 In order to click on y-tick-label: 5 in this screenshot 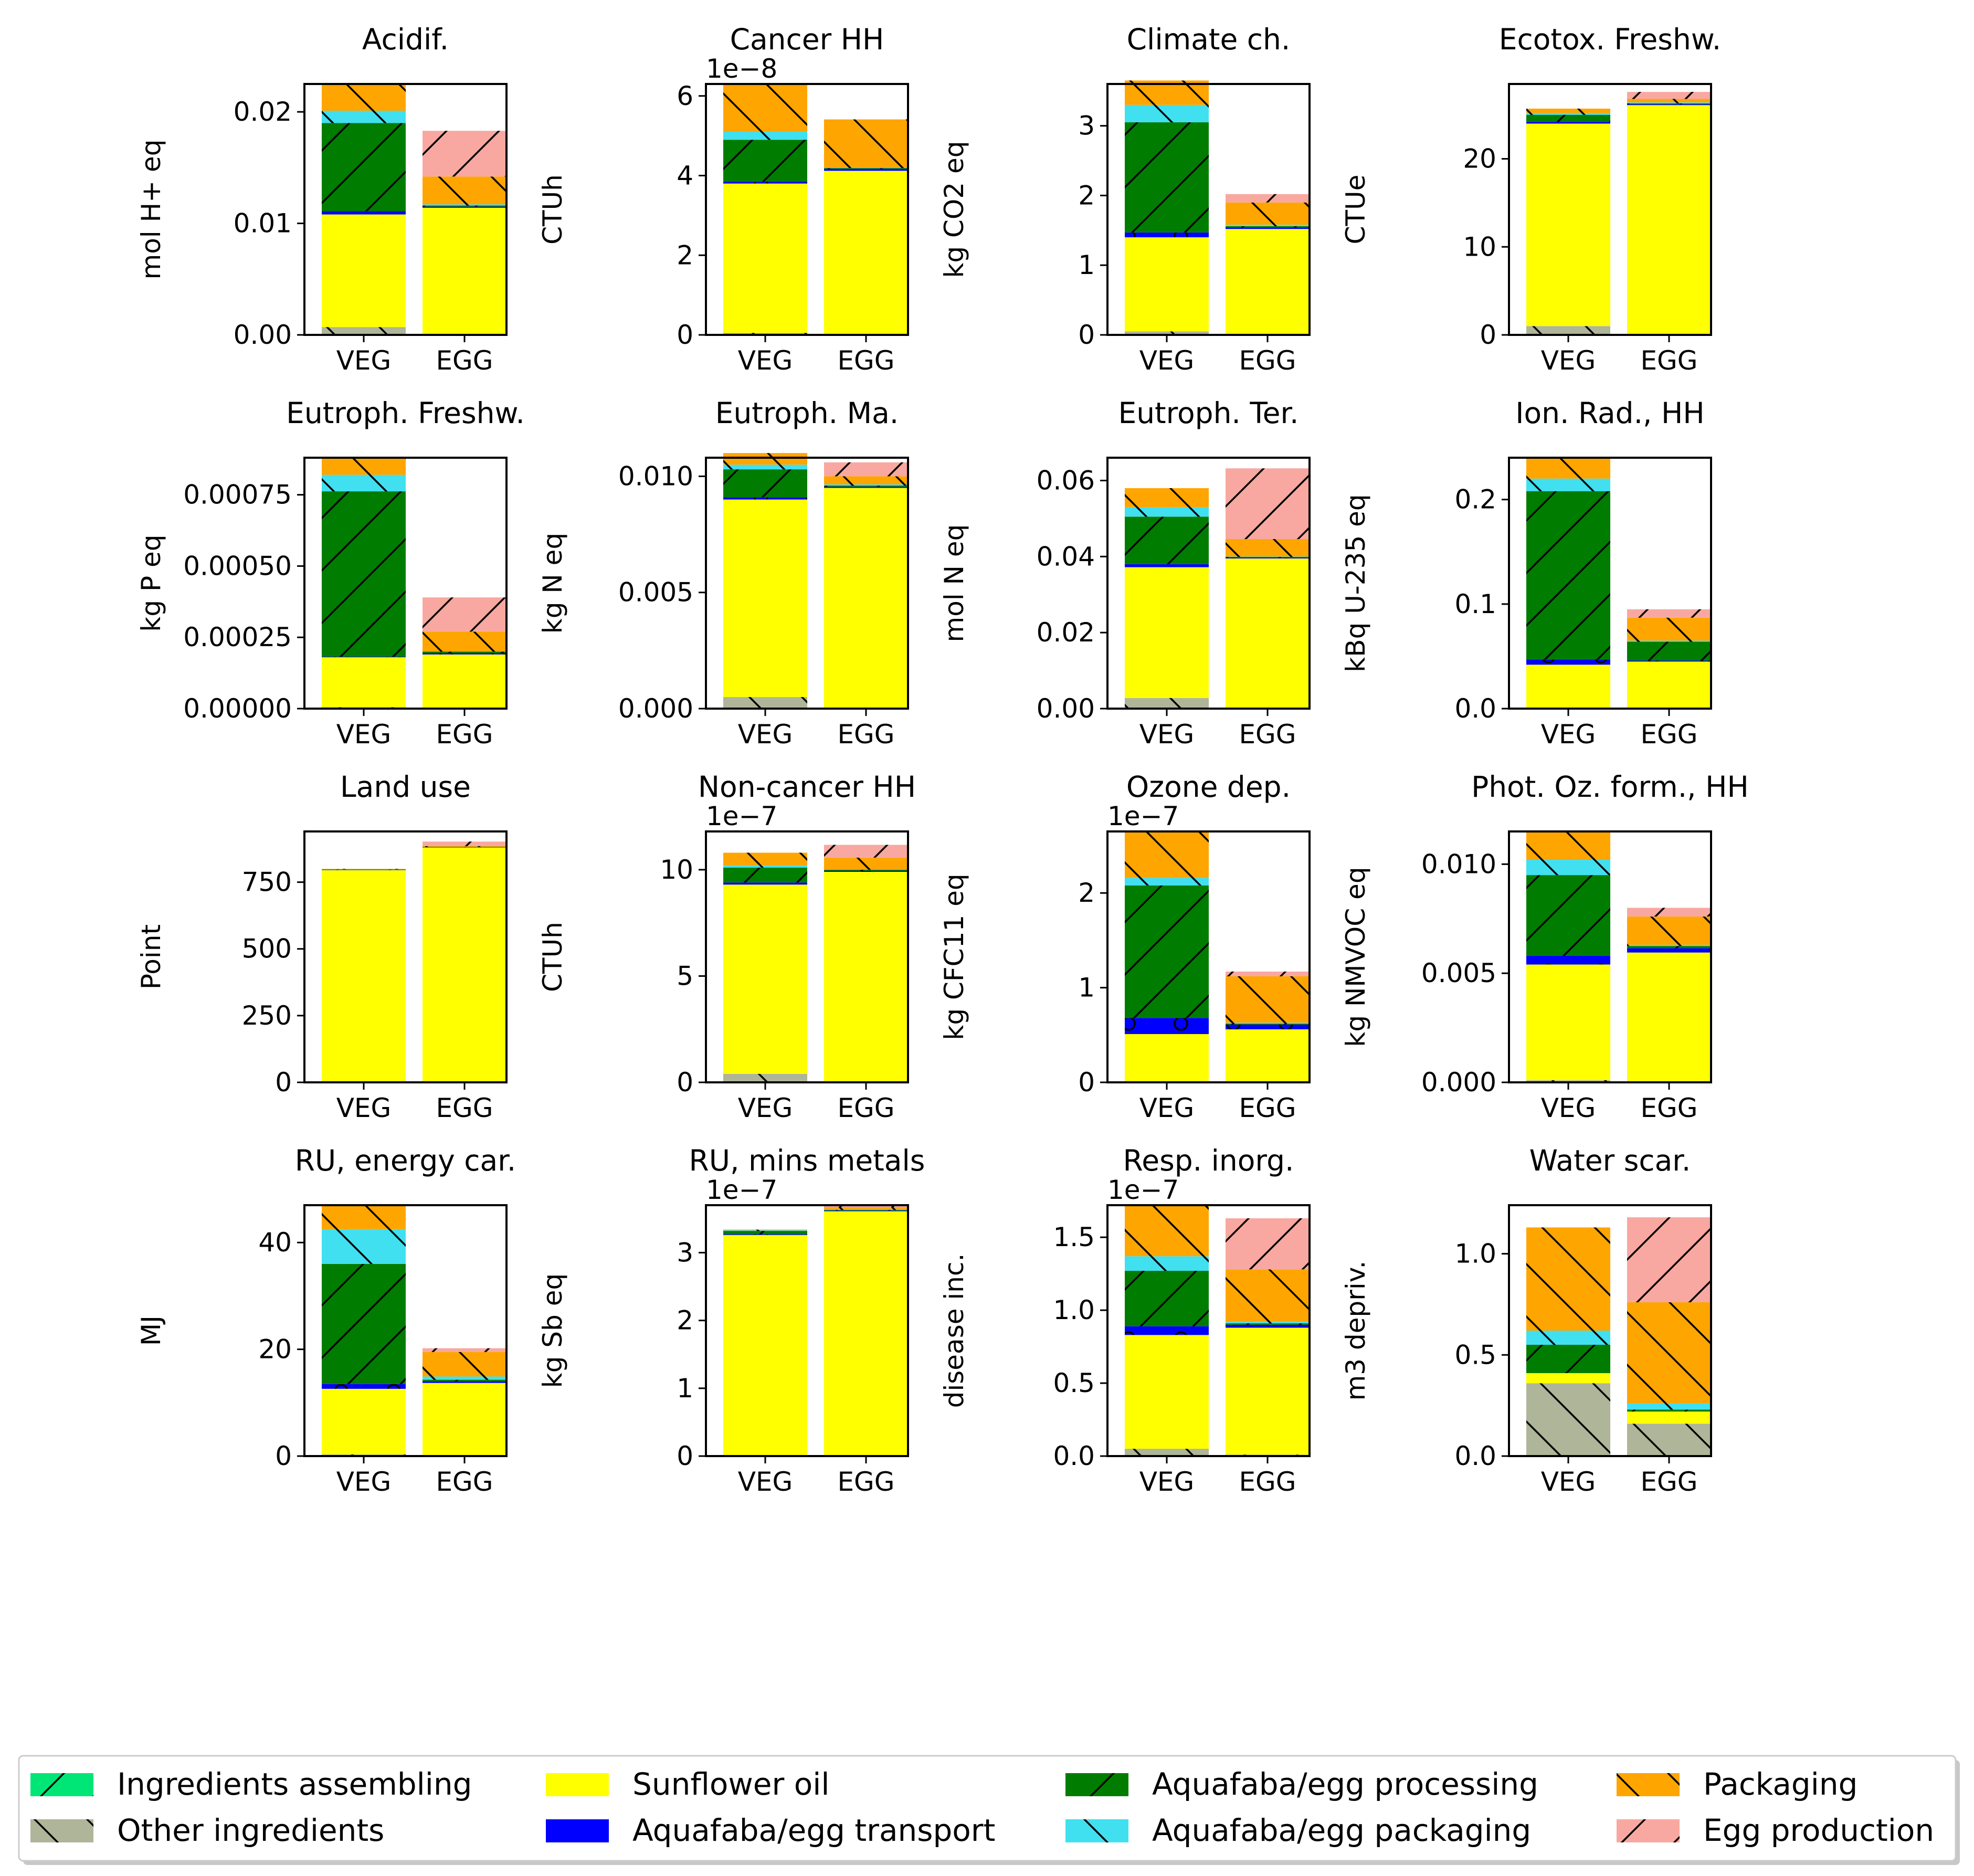, I will do `click(685, 976)`.